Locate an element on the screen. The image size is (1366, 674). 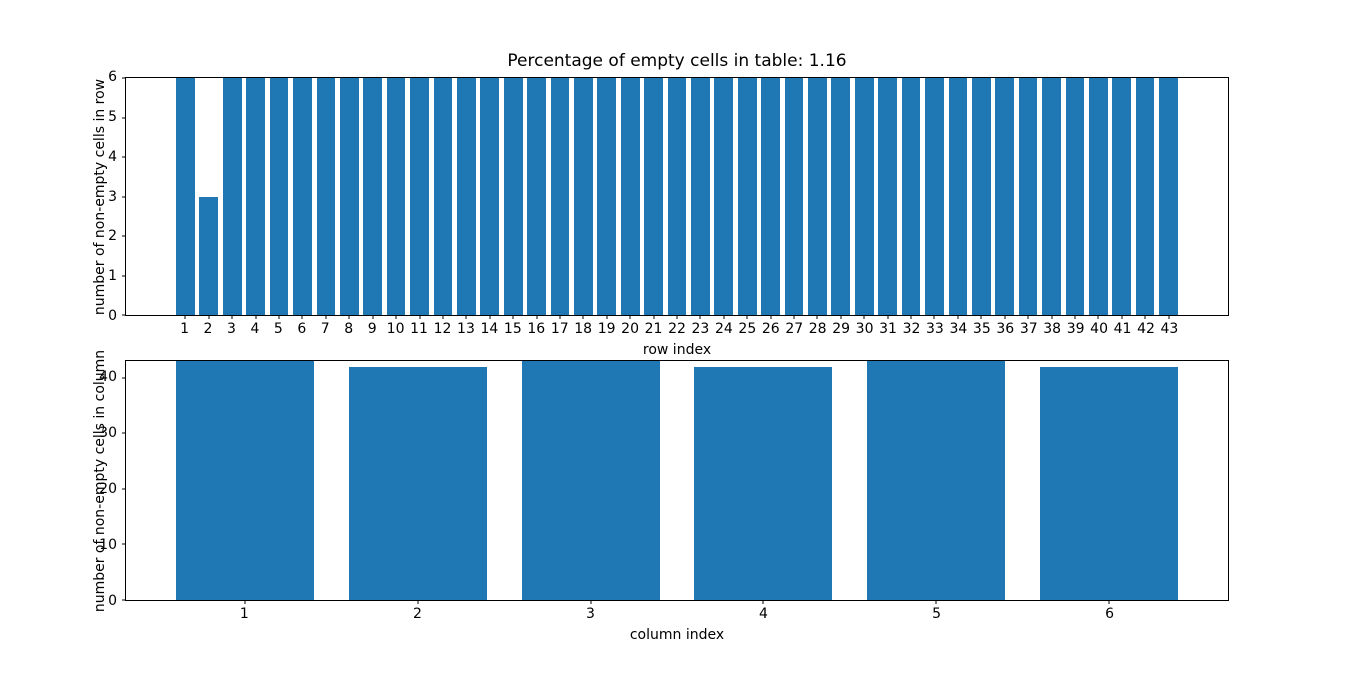
y-tick-label: 10 is located at coordinates (108, 544).